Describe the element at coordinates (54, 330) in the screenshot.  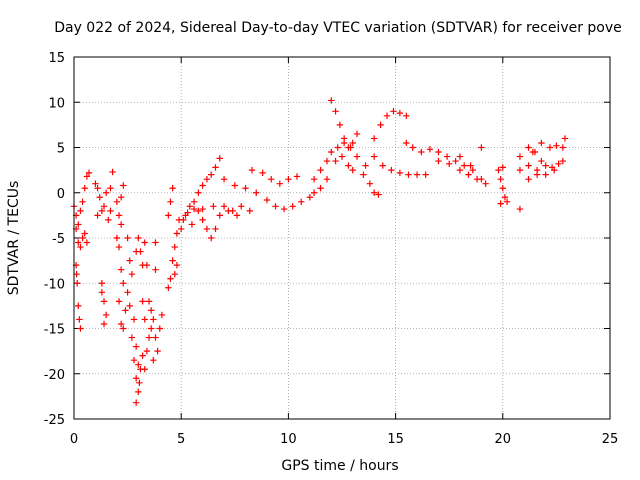
I see `y-tick-label: -15` at that location.